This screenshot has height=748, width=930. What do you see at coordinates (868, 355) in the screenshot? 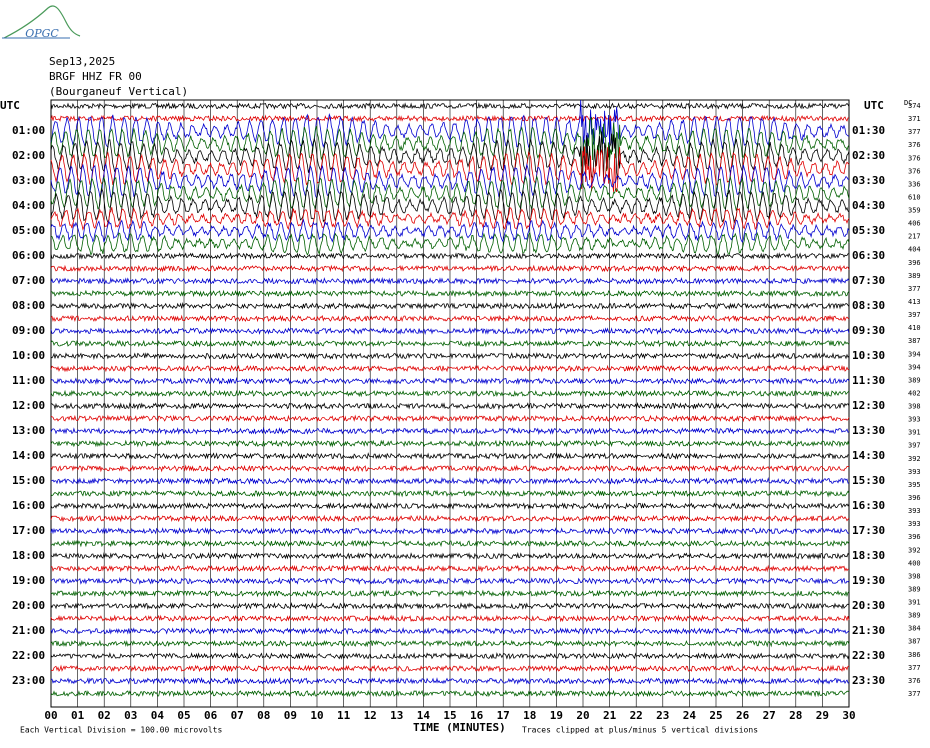
I see `right-time-label: 10:30` at bounding box center [868, 355].